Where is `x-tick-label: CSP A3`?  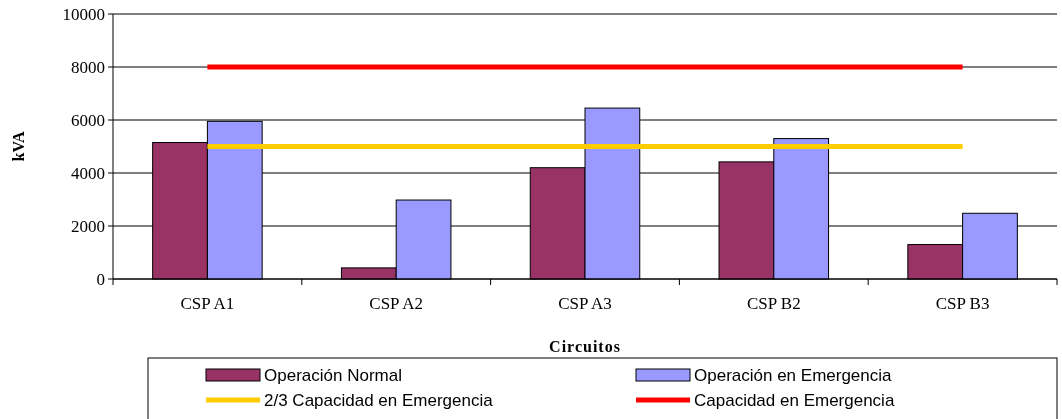
x-tick-label: CSP A3 is located at coordinates (585, 303).